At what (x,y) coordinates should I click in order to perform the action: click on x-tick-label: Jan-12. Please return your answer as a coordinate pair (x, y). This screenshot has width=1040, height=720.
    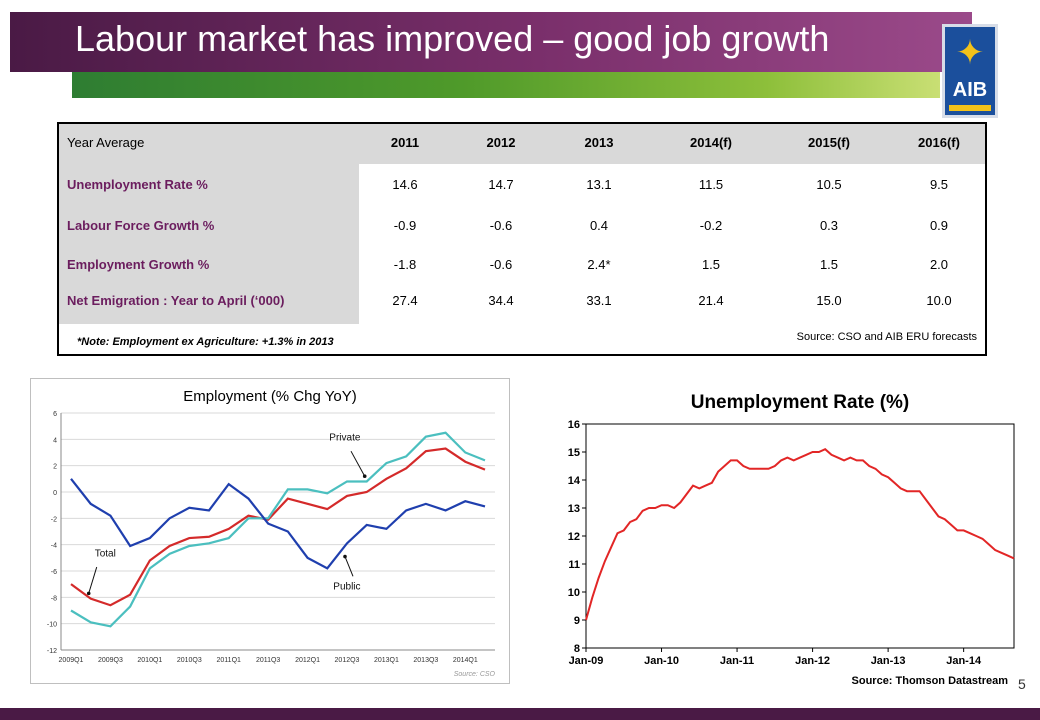
    Looking at the image, I should click on (812, 661).